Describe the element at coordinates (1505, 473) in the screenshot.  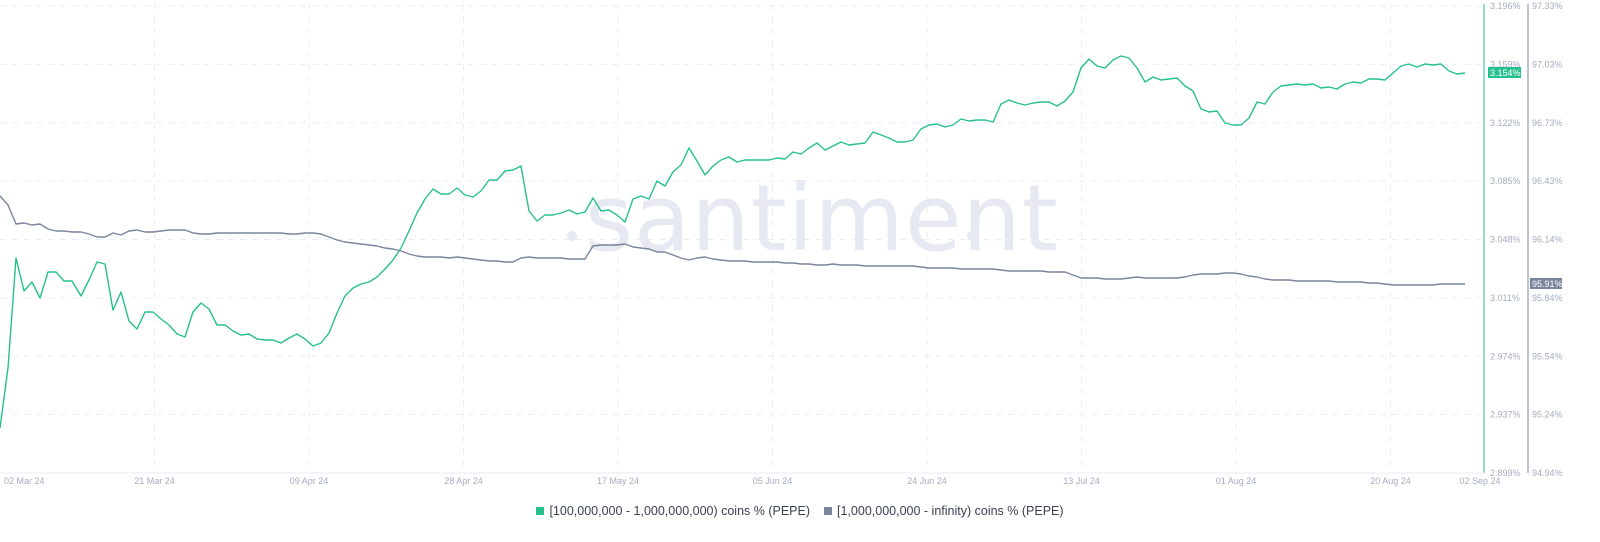
I see `y-left-tick-label: 2.899%` at that location.